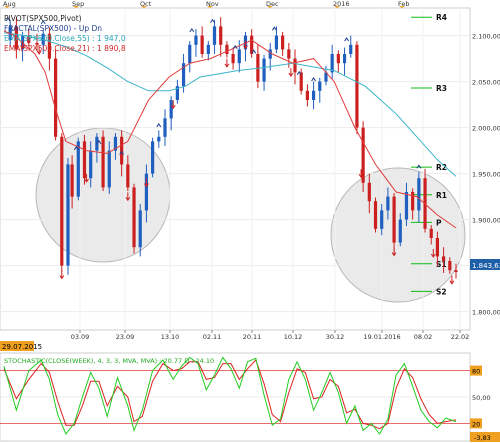 This screenshot has height=443, width=500. I want to click on start-date-label: 29.07.2015, so click(22, 347).